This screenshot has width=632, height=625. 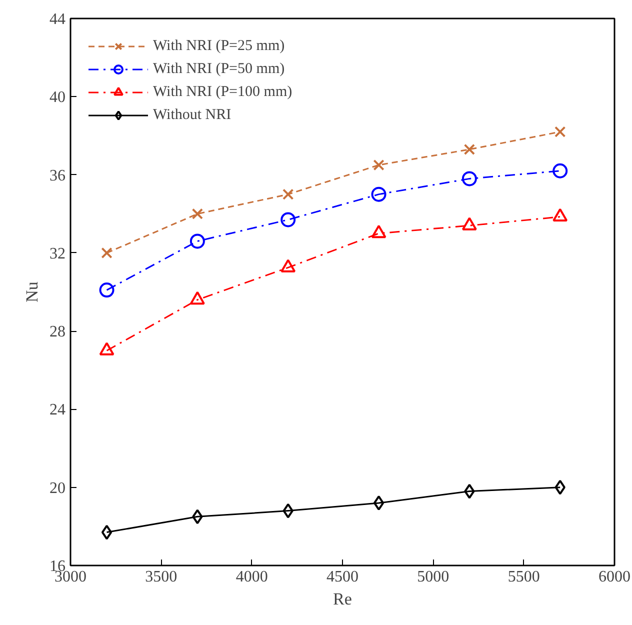 I want to click on x-tick-label: 3500, so click(x=161, y=577).